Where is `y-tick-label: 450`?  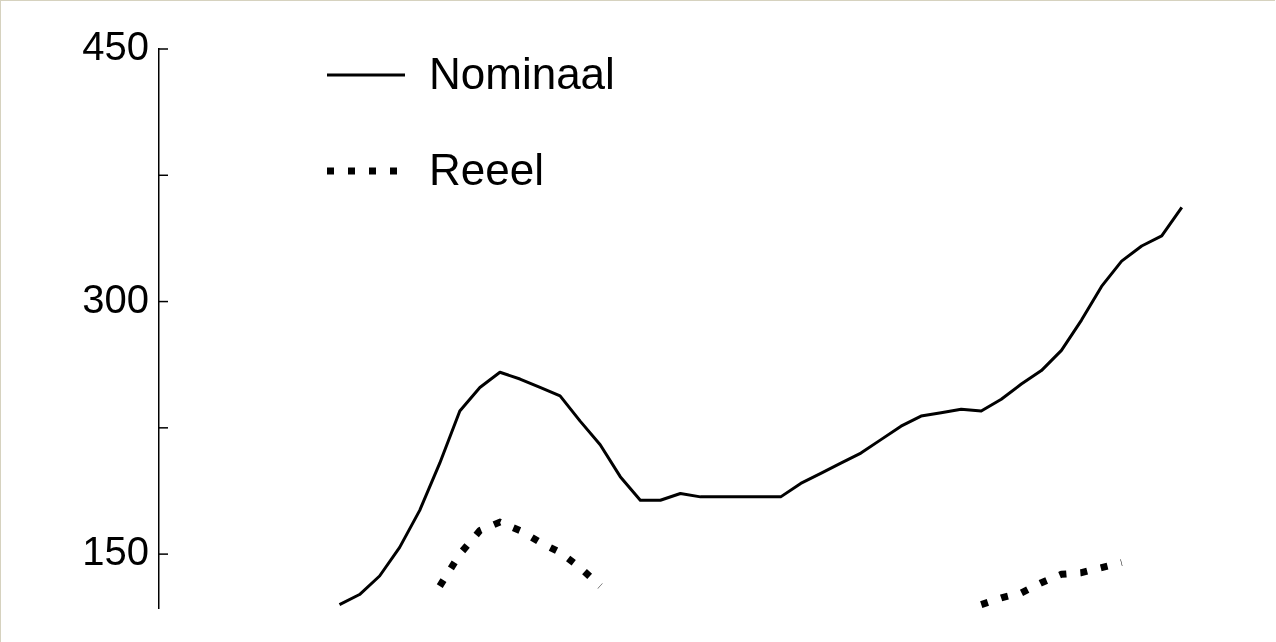
y-tick-label: 450 is located at coordinates (115, 46).